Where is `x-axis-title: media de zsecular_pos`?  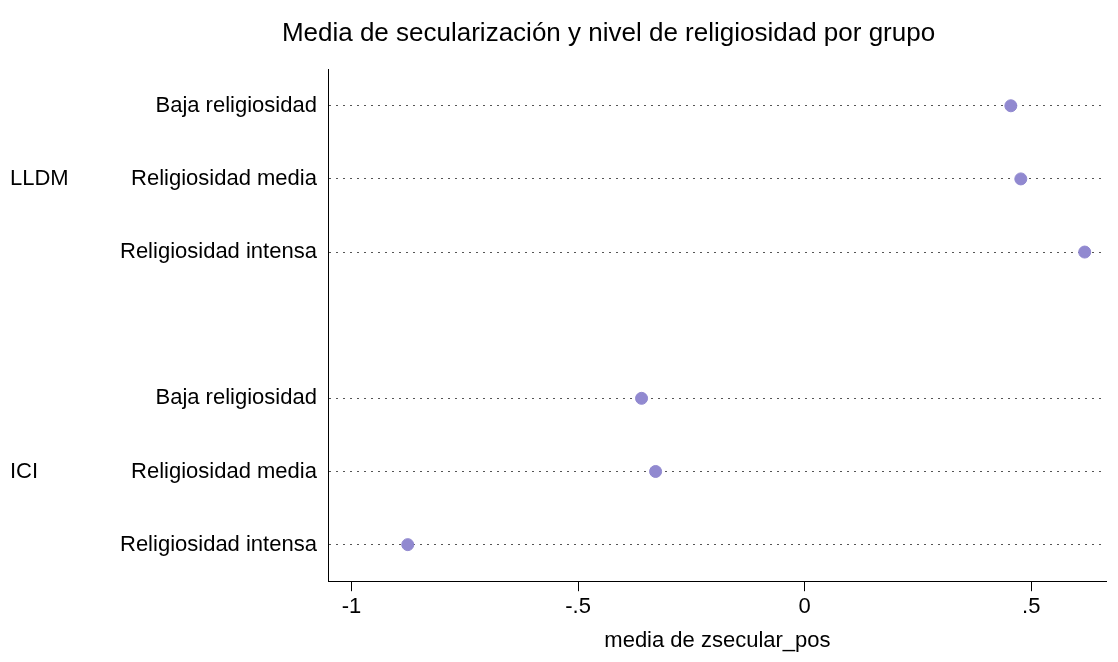 x-axis-title: media de zsecular_pos is located at coordinates (717, 639).